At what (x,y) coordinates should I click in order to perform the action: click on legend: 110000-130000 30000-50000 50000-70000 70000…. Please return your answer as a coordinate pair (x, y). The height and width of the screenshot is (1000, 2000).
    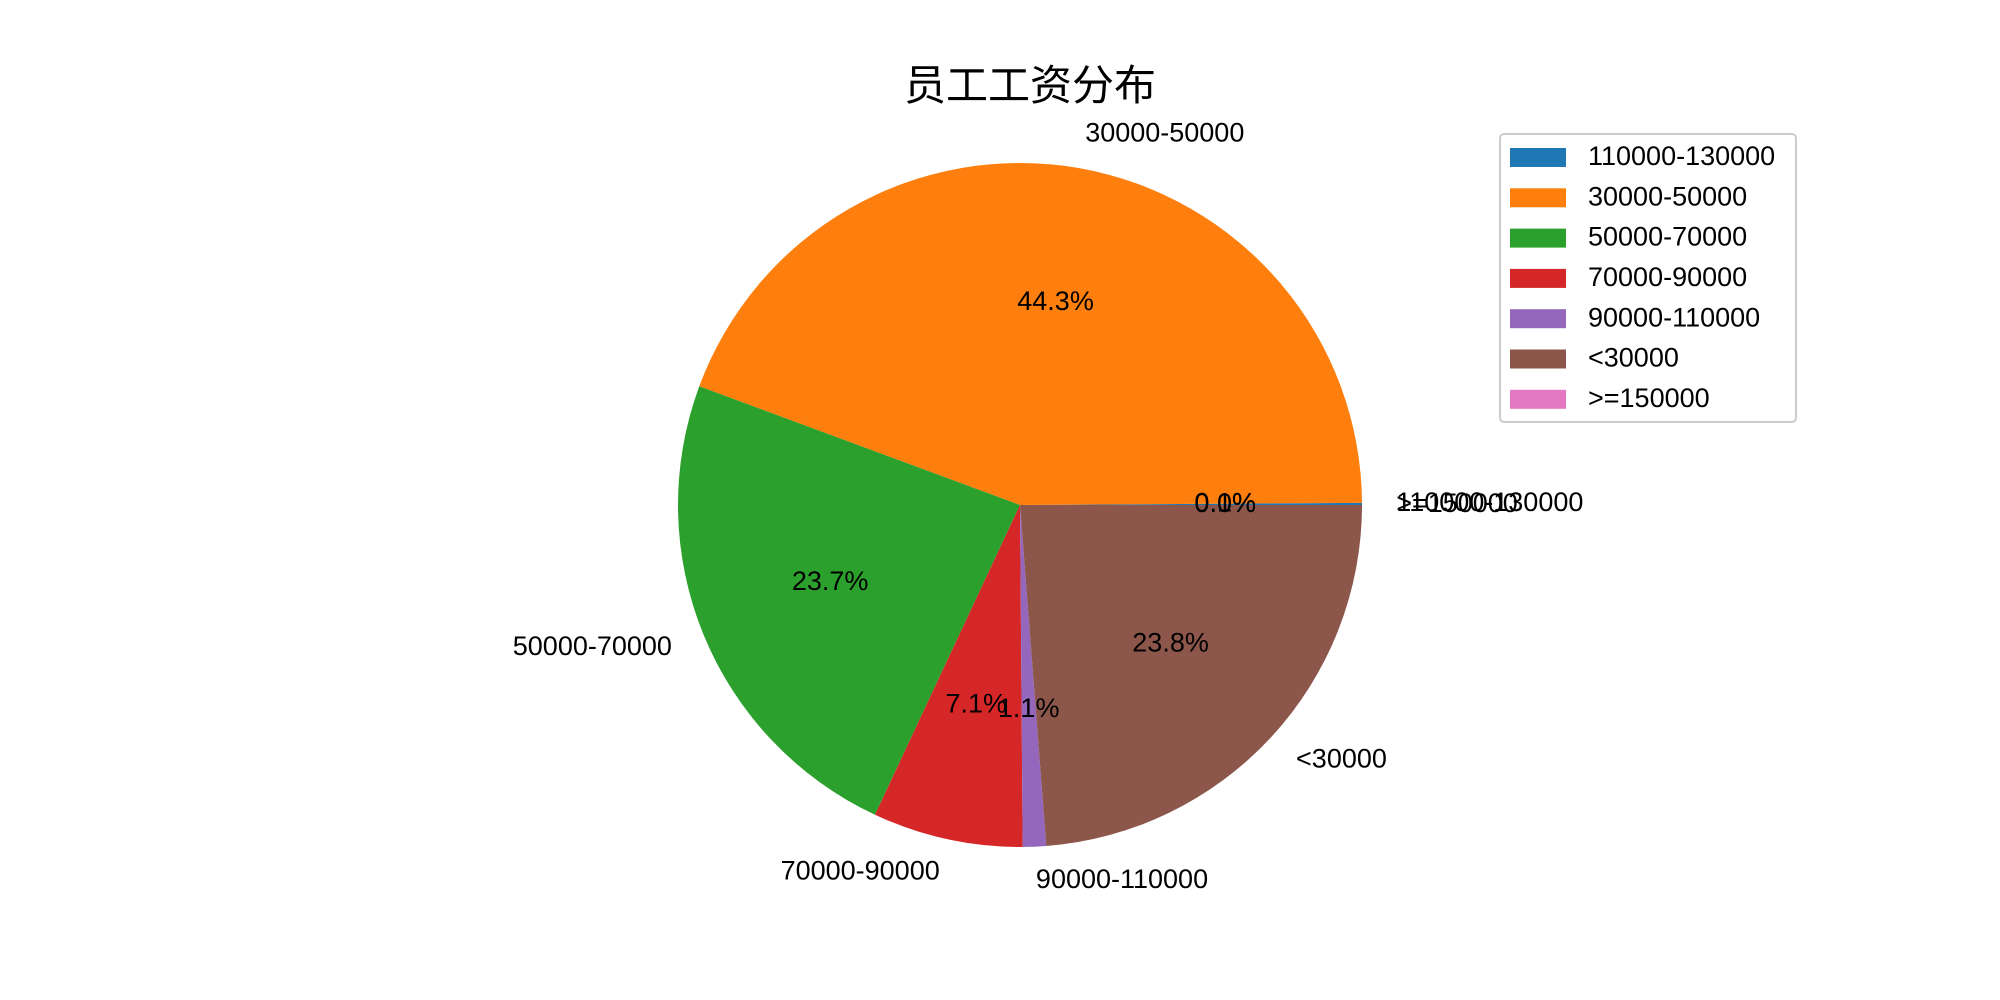
    Looking at the image, I should click on (1648, 278).